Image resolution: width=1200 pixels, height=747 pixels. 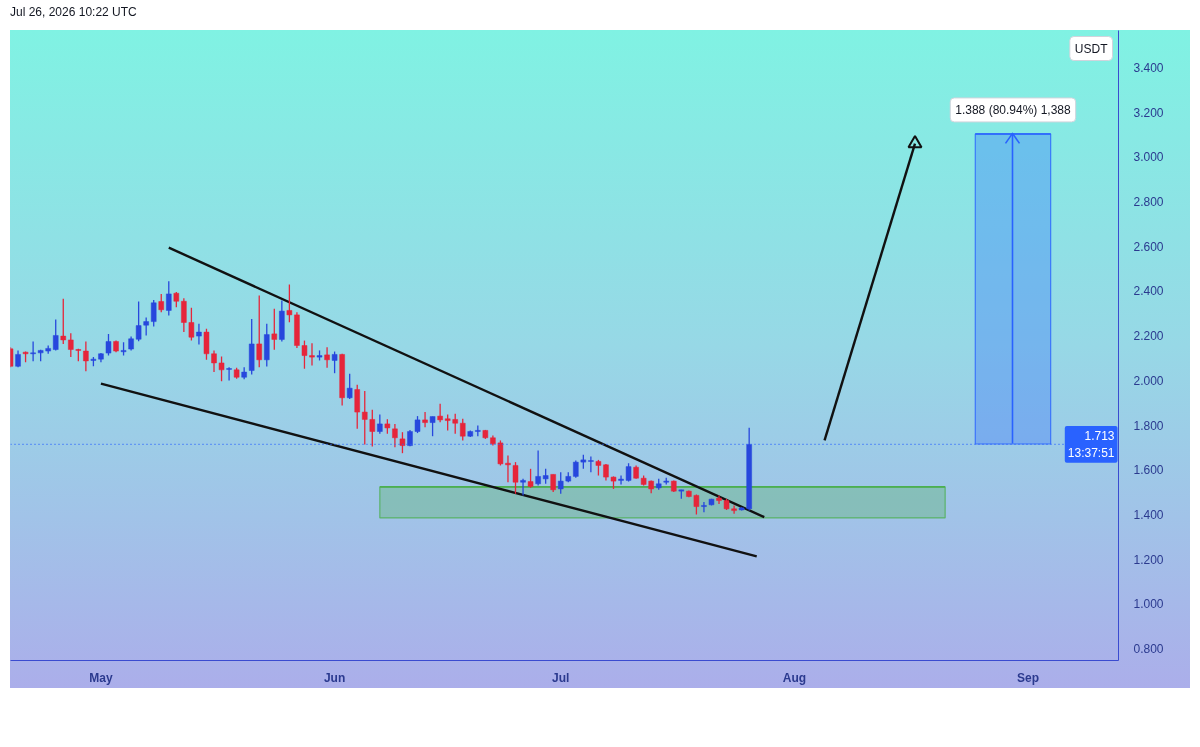 I want to click on x-tick-label: Aug, so click(x=794, y=677).